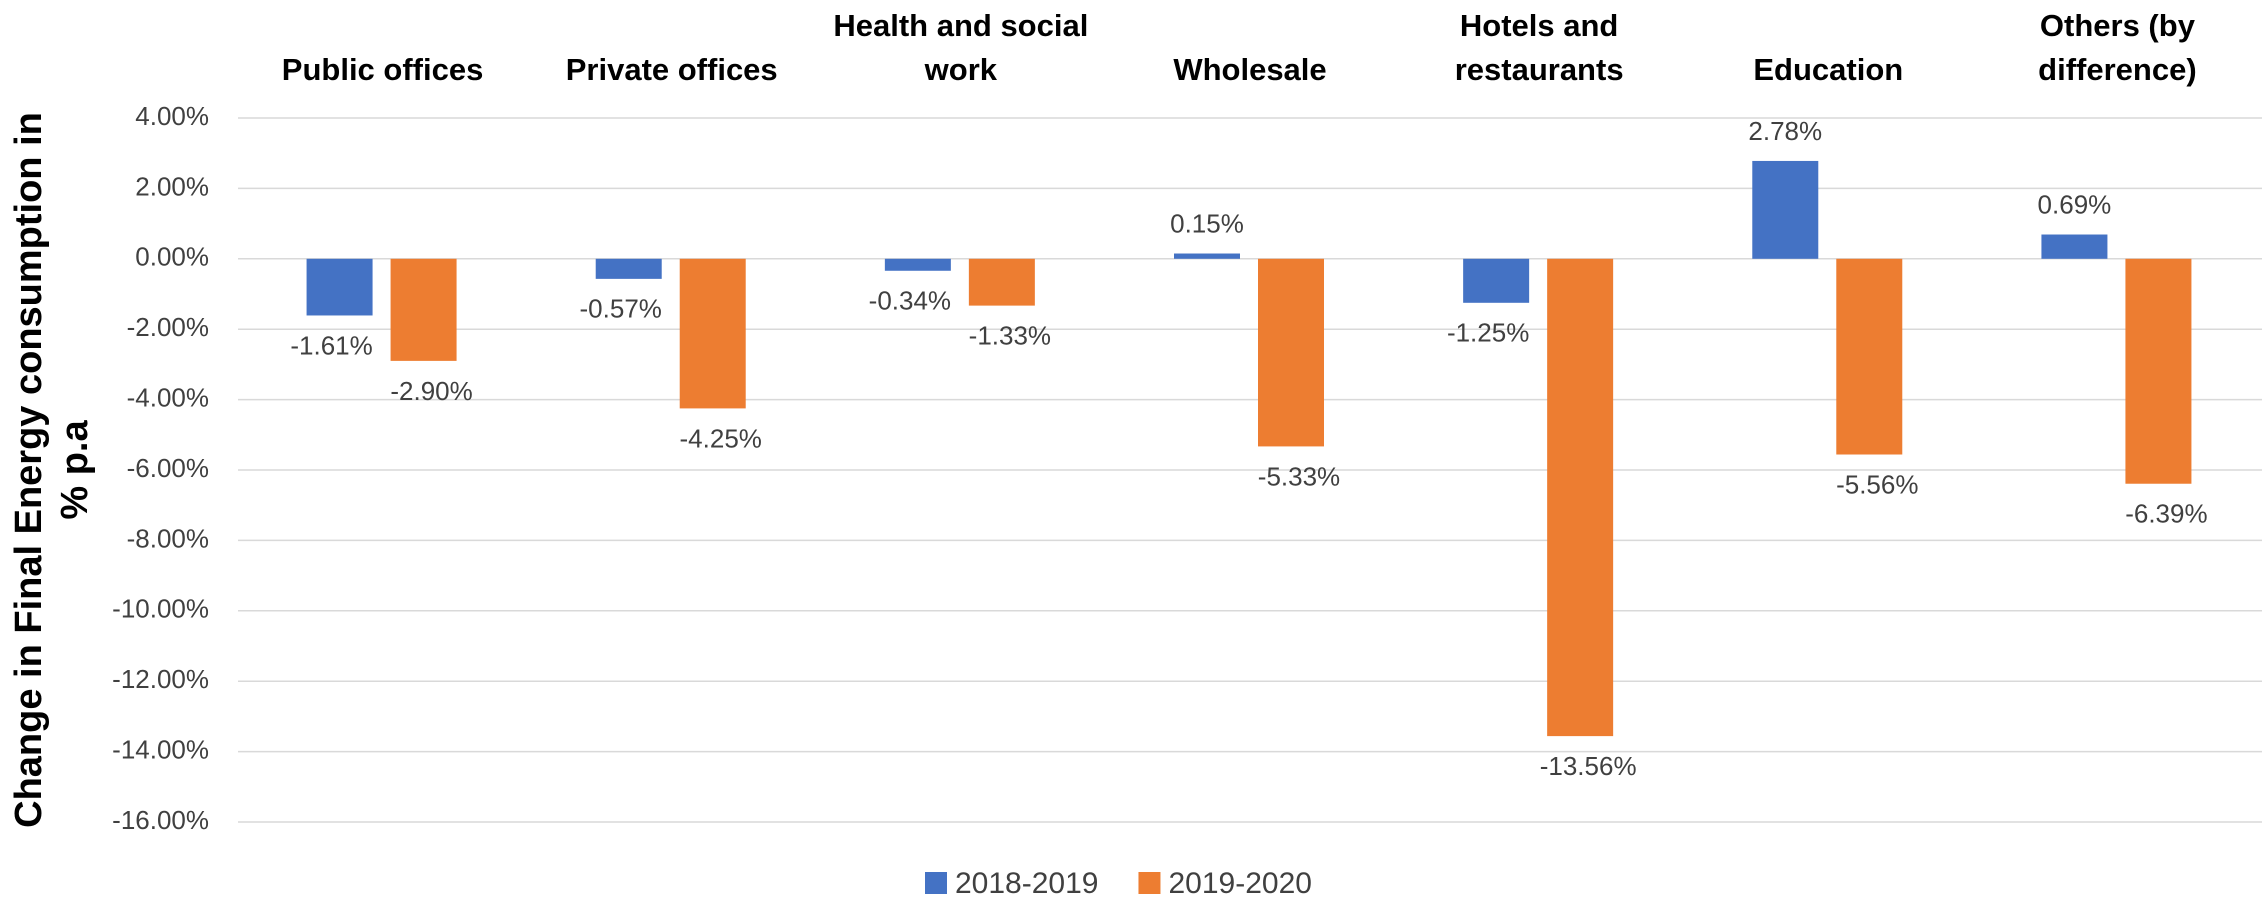 The width and height of the screenshot is (2262, 902). Describe the element at coordinates (1026, 883) in the screenshot. I see `legend-label: 2018-2019` at that location.